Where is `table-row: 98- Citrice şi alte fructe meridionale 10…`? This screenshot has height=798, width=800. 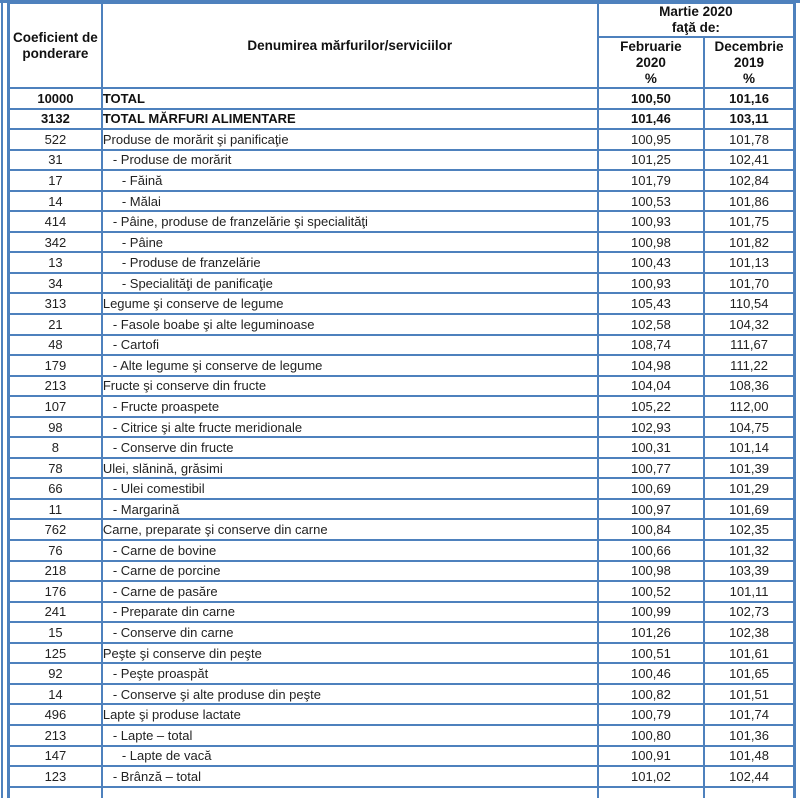
table-row: 98- Citrice şi alte fructe meridionale 10… is located at coordinates (401, 427).